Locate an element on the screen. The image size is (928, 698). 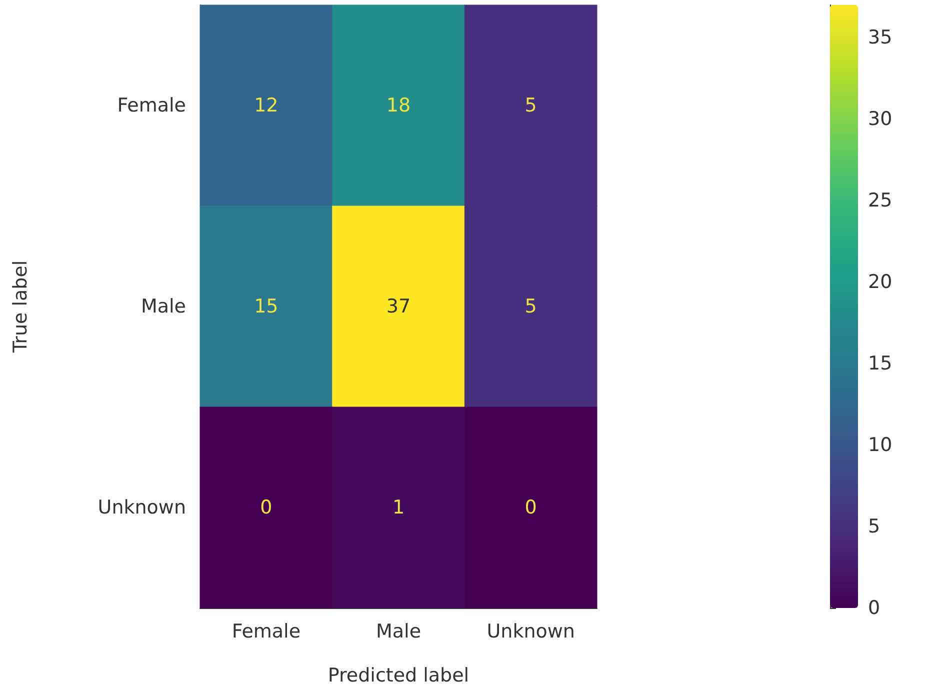
color-bar-label: 35 is located at coordinates (880, 37).